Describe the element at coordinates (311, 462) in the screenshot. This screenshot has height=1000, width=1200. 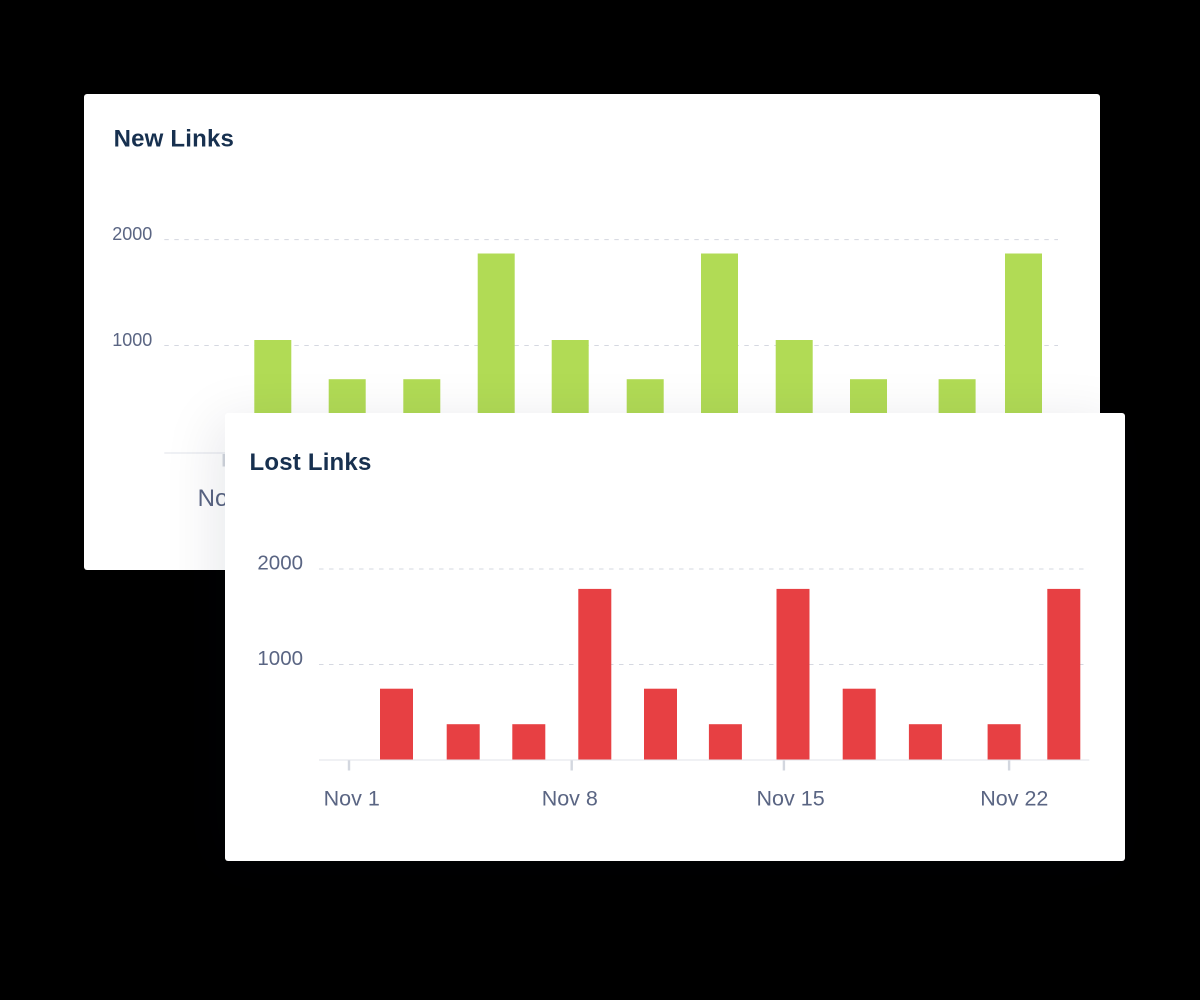
I see `svg-text: Lost Links` at that location.